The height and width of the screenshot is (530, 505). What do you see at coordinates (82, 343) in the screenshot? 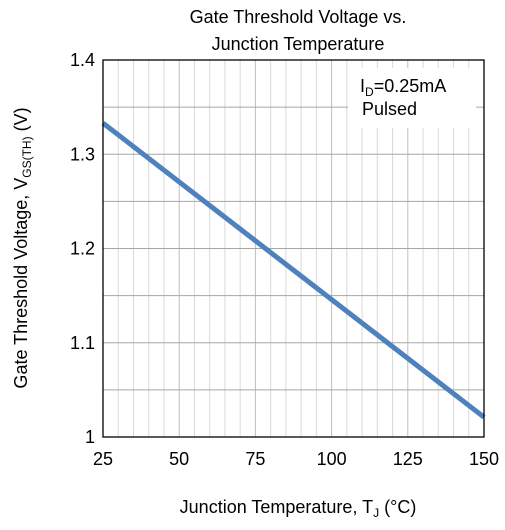
I see `y-tick-label: 1.1` at bounding box center [82, 343].